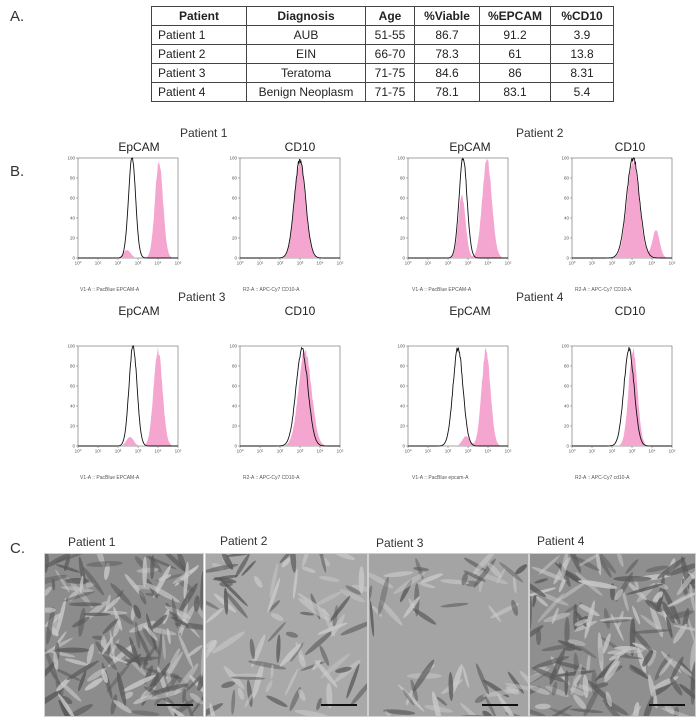 Image resolution: width=700 pixels, height=721 pixels. Describe the element at coordinates (17, 171) in the screenshot. I see `panel-b-label: B.` at that location.